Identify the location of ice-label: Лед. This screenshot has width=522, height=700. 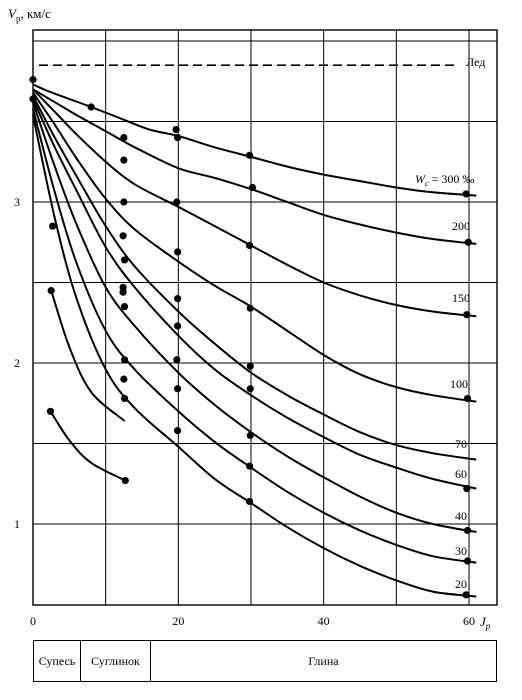
(475, 62).